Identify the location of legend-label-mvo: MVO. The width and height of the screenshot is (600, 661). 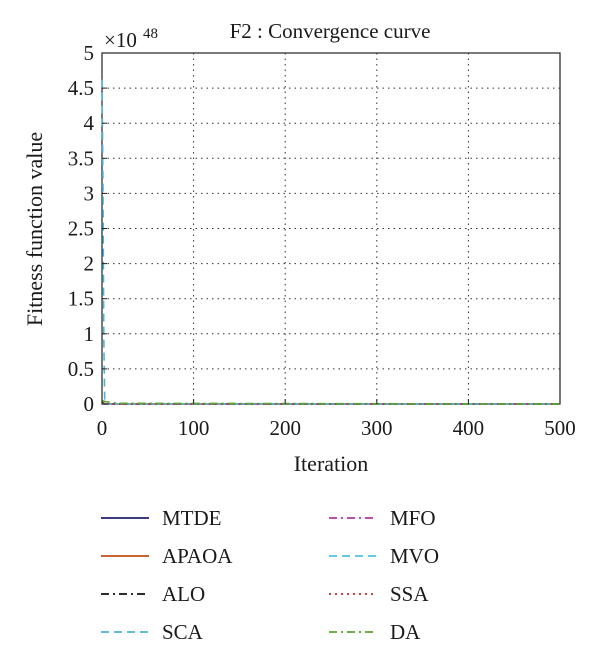
(414, 556).